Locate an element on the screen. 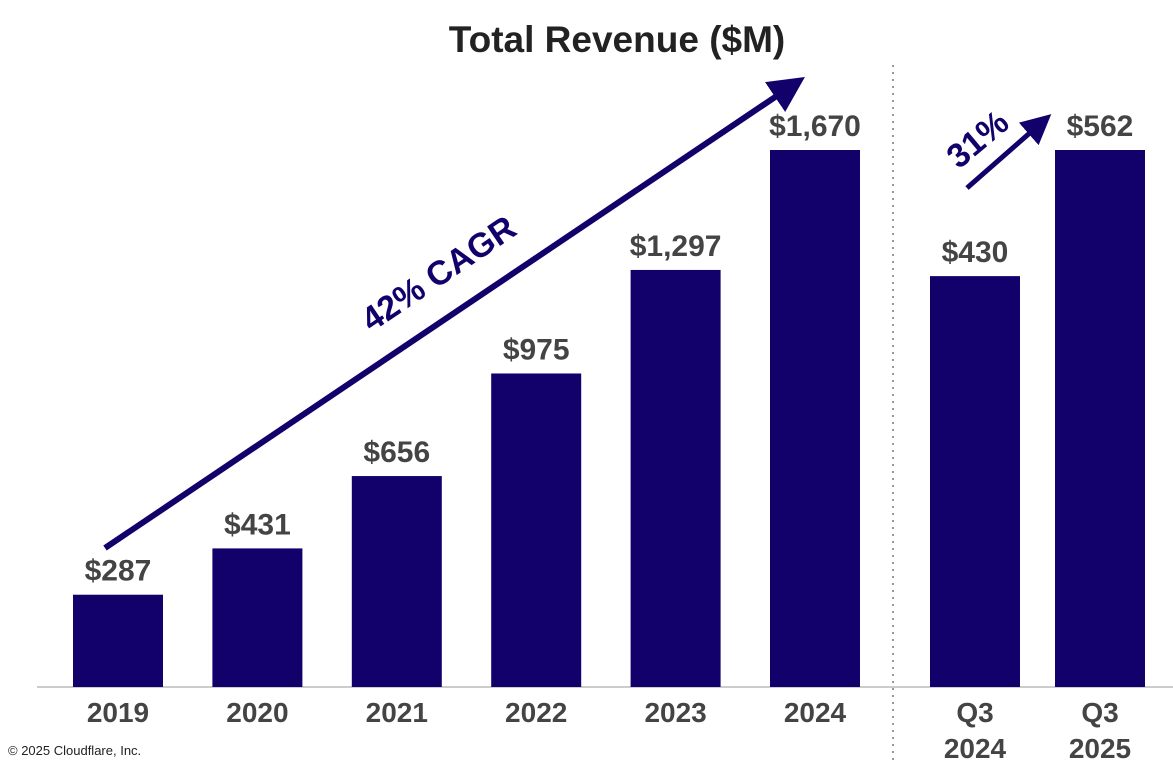 The height and width of the screenshot is (782, 1173). chart-title: Total Revenue ($M) is located at coordinates (617, 39).